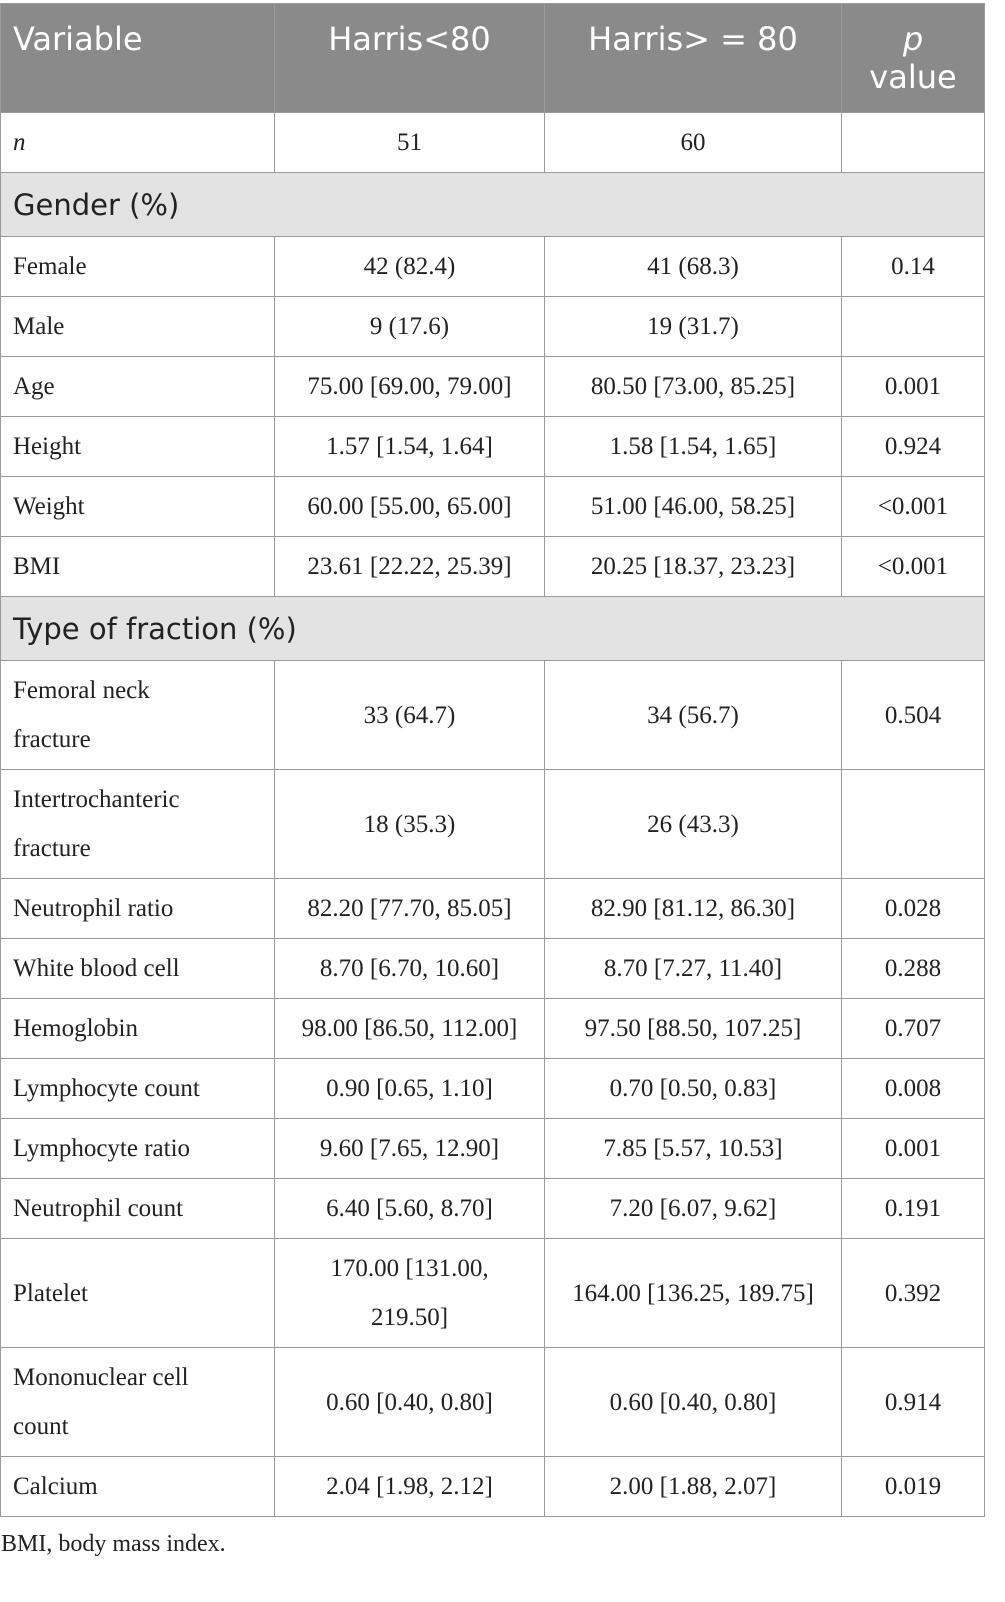 The image size is (1005, 1602). Describe the element at coordinates (137, 326) in the screenshot. I see `row-label: Male` at that location.